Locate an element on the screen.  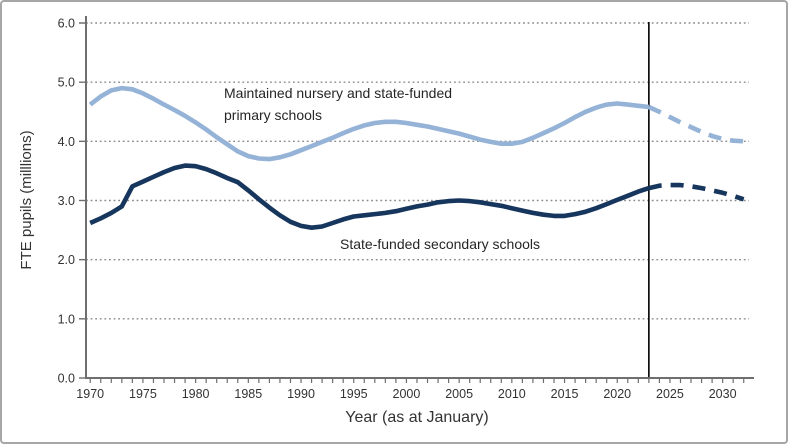
y-tick-label: 0.0 is located at coordinates (66, 379).